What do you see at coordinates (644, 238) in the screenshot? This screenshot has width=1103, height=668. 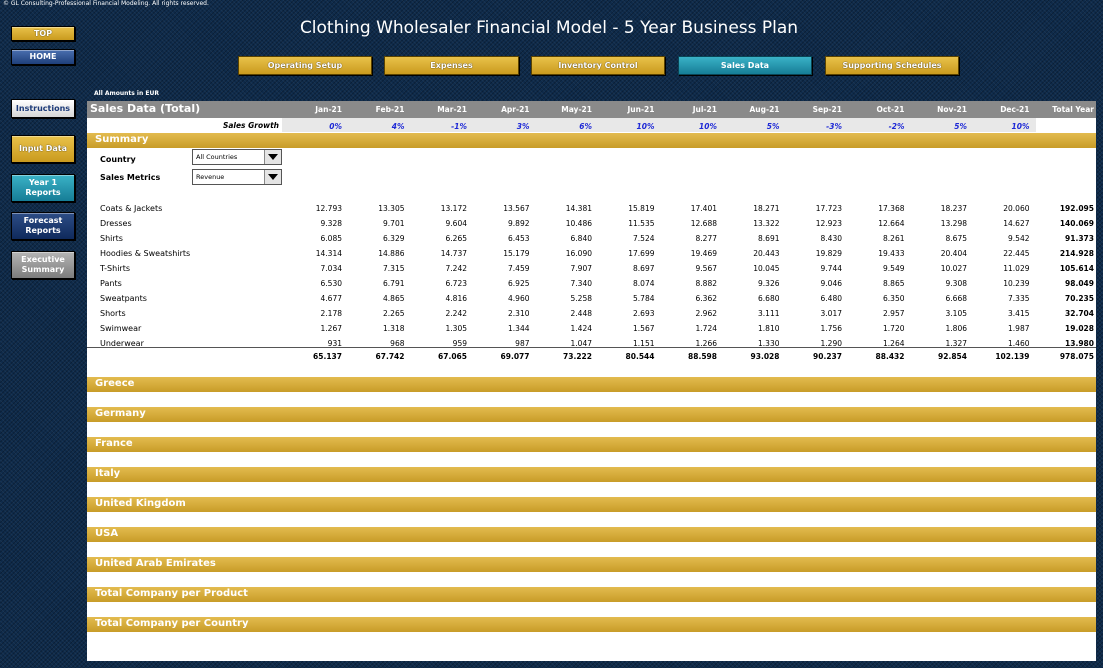 I see `sales-value: 7.524` at bounding box center [644, 238].